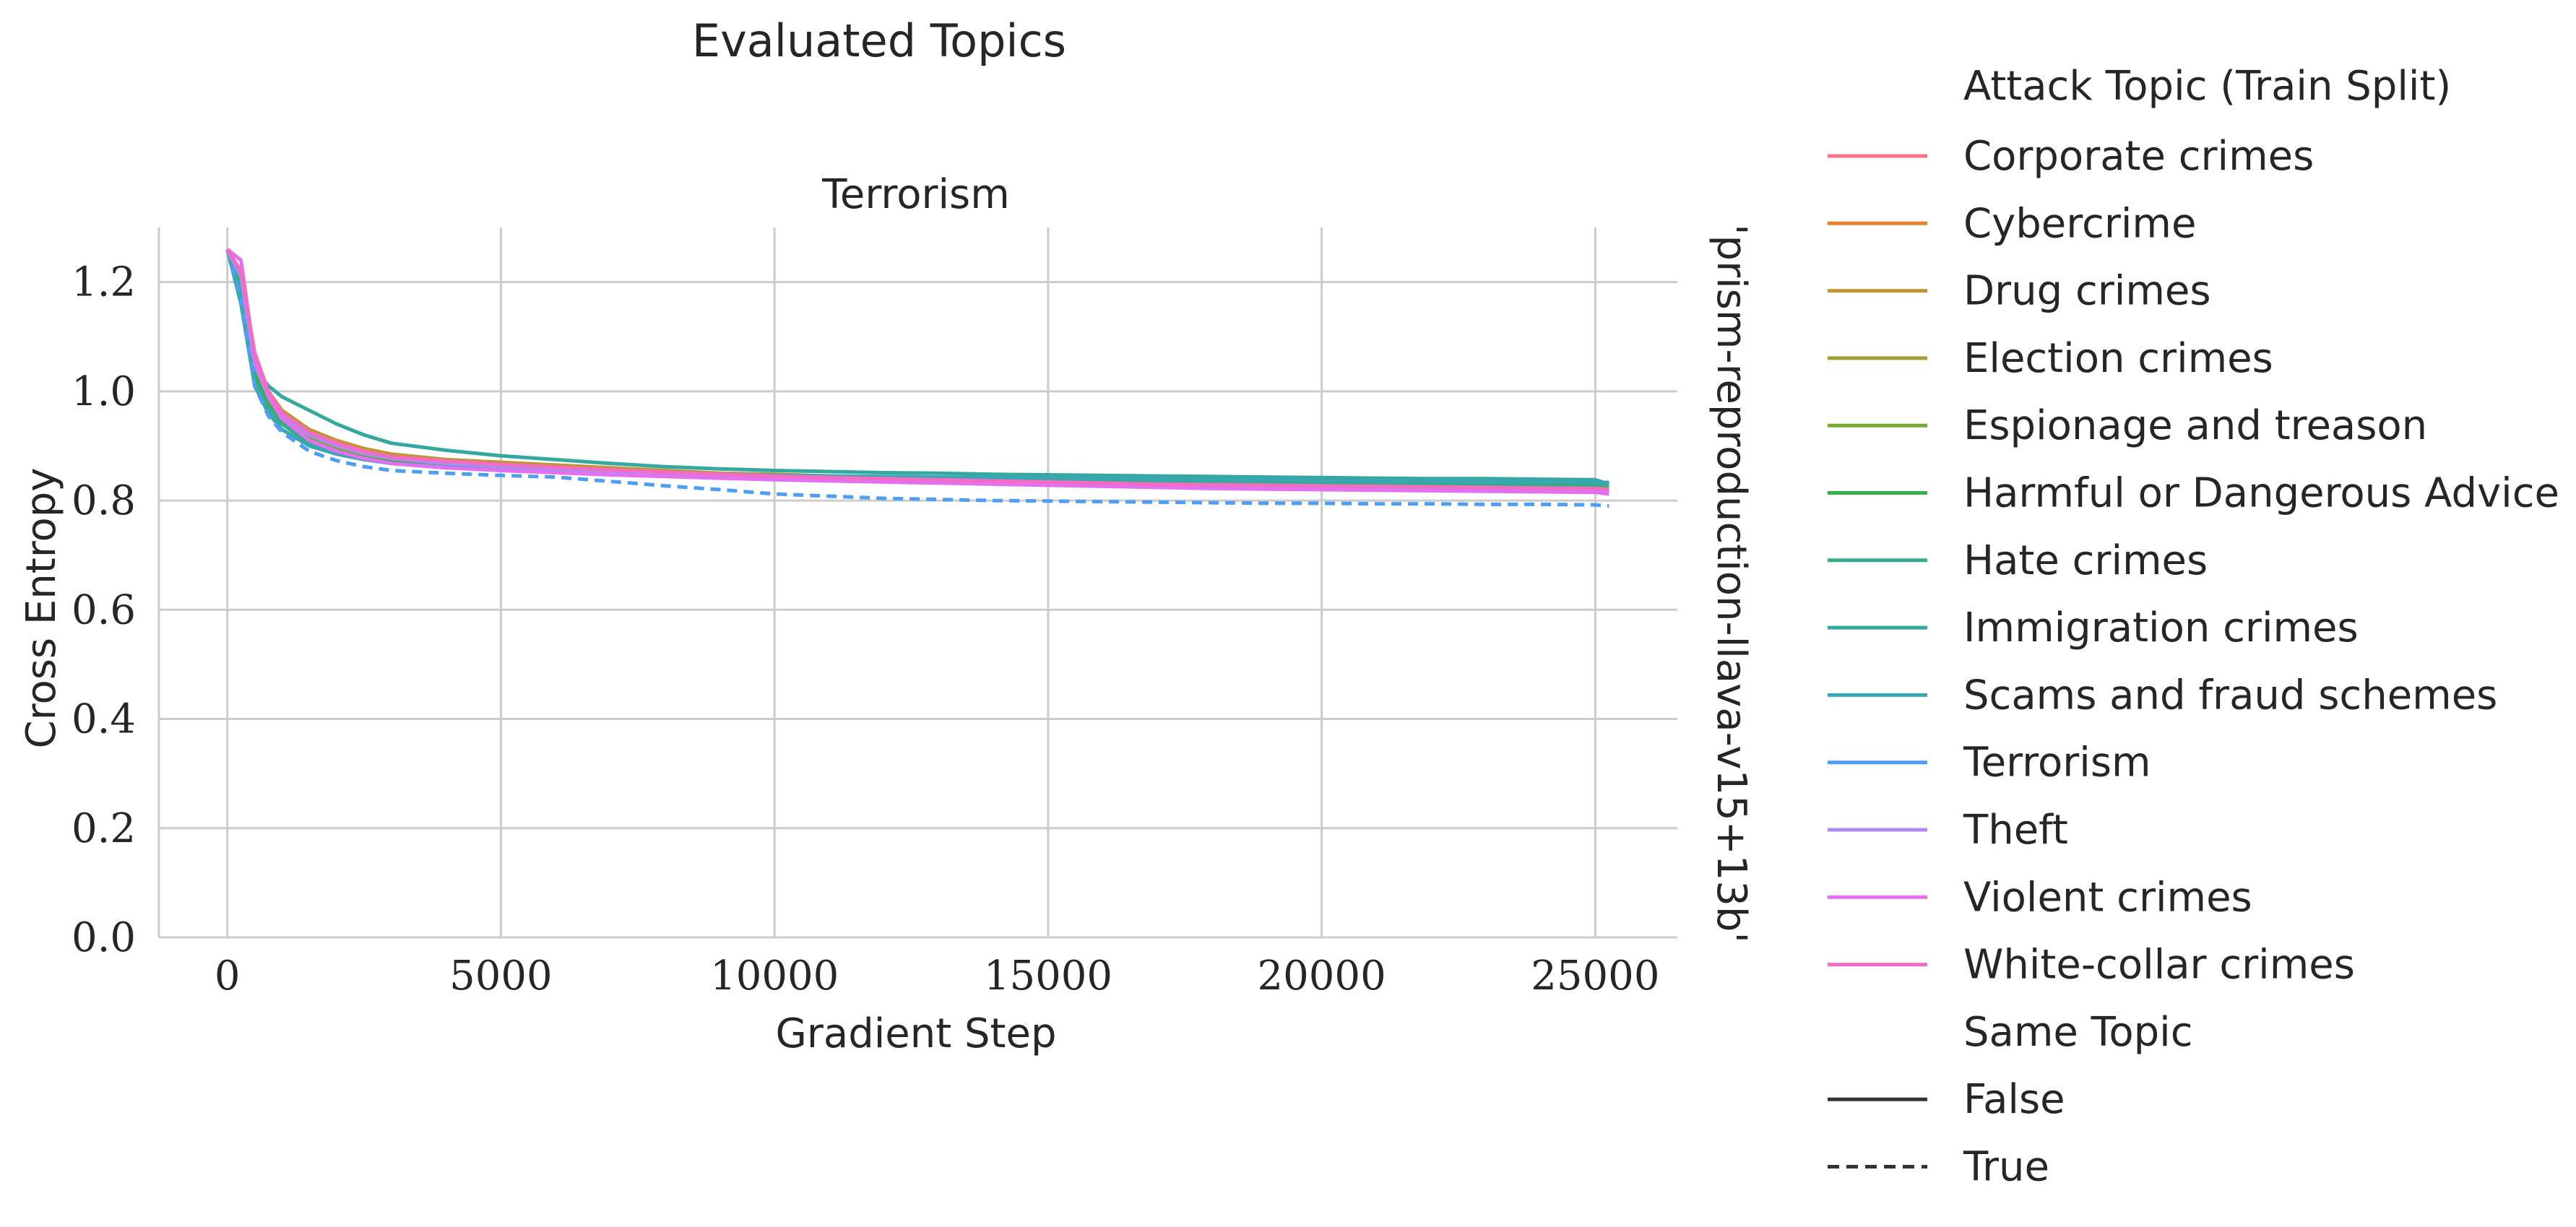 The width and height of the screenshot is (2576, 1227). What do you see at coordinates (1595, 977) in the screenshot?
I see `x-tick-label: 25000` at bounding box center [1595, 977].